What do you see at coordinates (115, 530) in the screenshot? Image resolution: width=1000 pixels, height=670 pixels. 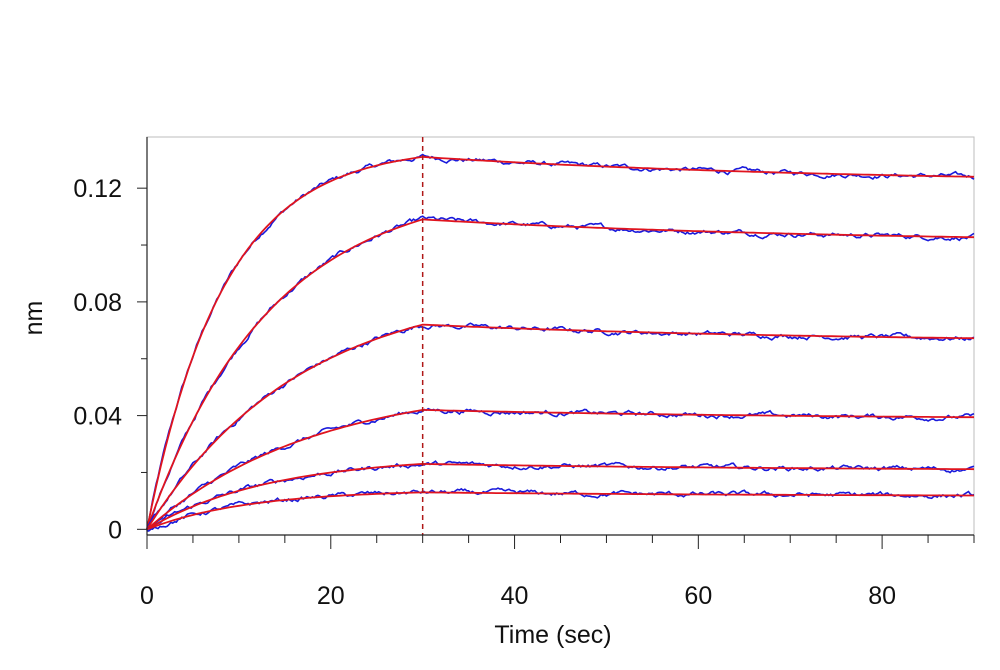 I see `y-tick-label: 0` at bounding box center [115, 530].